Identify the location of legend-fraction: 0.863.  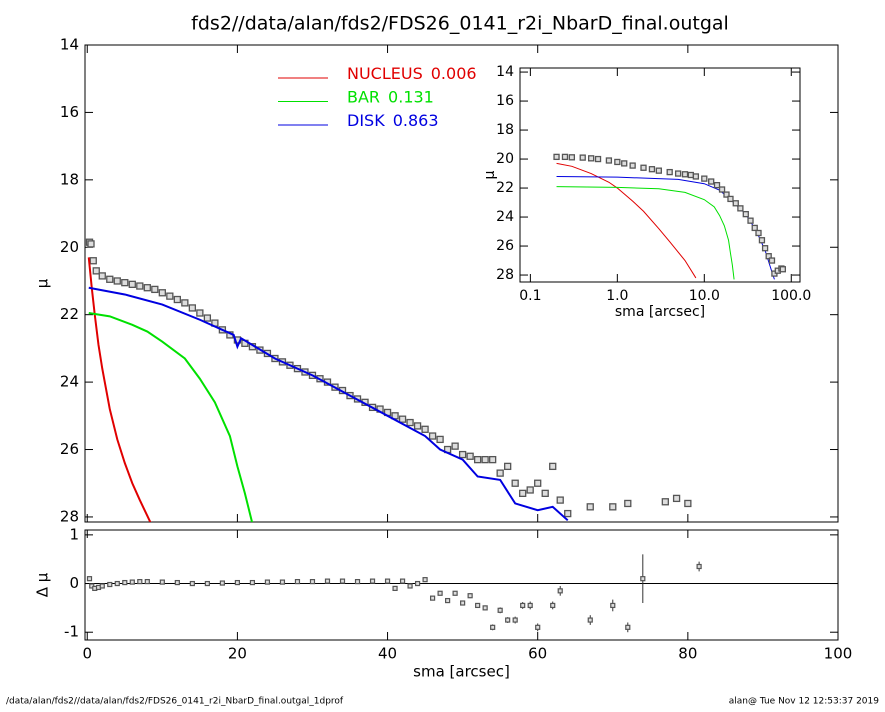
(416, 120).